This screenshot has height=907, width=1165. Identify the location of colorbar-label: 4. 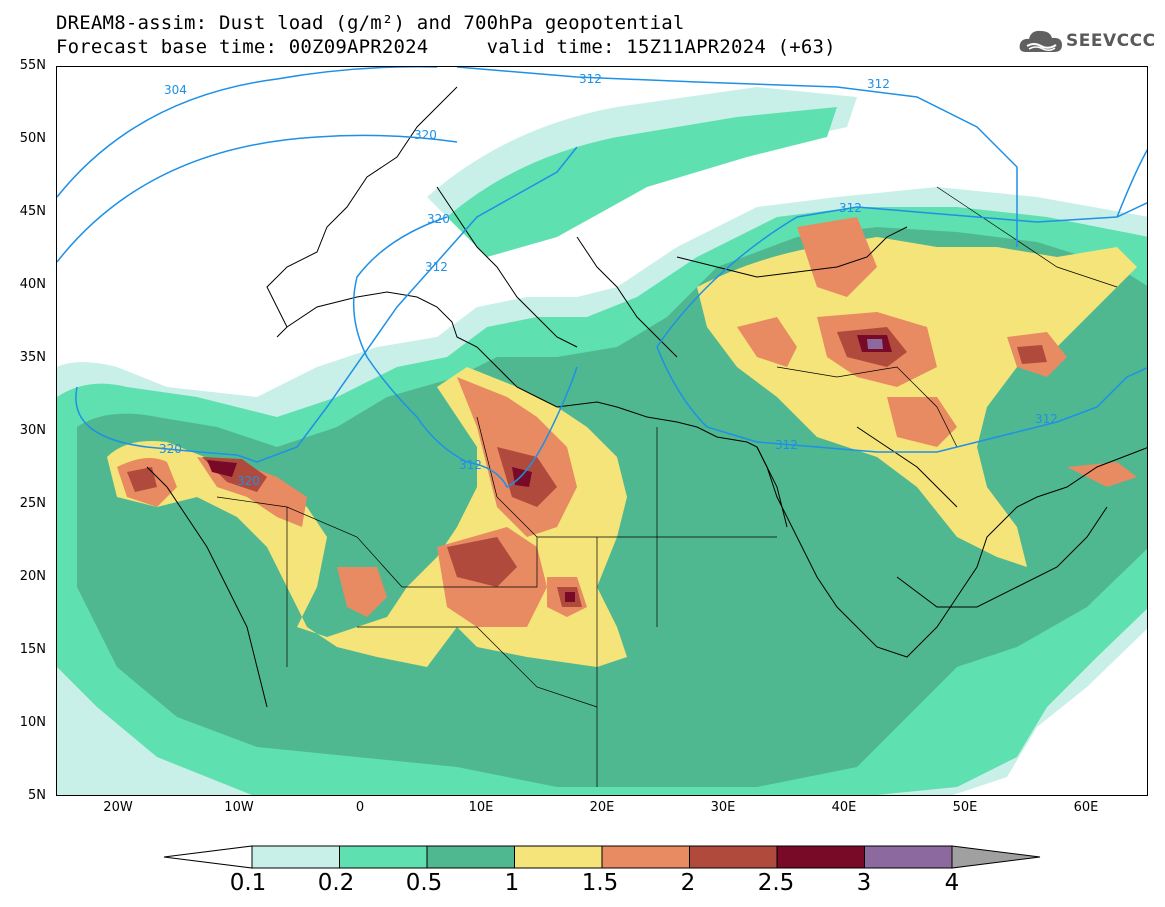
(952, 883).